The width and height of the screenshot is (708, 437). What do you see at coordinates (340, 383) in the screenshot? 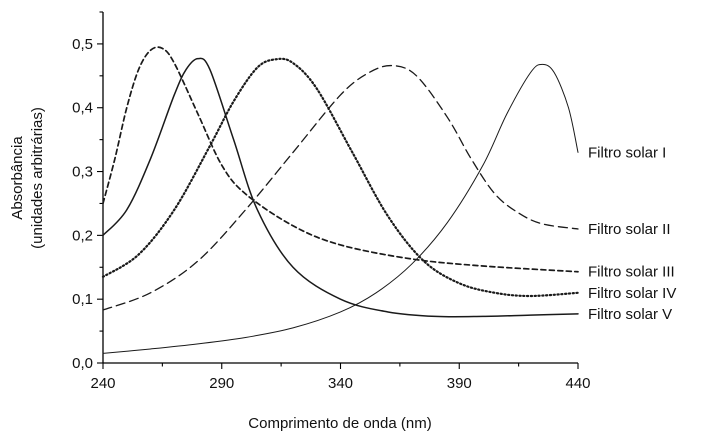
I see `x-tick-label: 340` at bounding box center [340, 383].